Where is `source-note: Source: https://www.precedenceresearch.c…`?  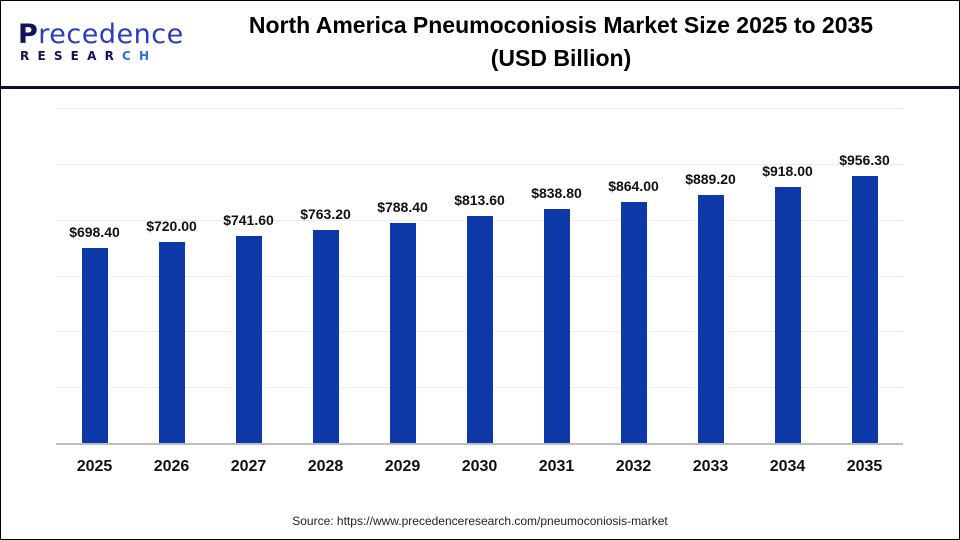 source-note: Source: https://www.precedenceresearch.c… is located at coordinates (480, 521).